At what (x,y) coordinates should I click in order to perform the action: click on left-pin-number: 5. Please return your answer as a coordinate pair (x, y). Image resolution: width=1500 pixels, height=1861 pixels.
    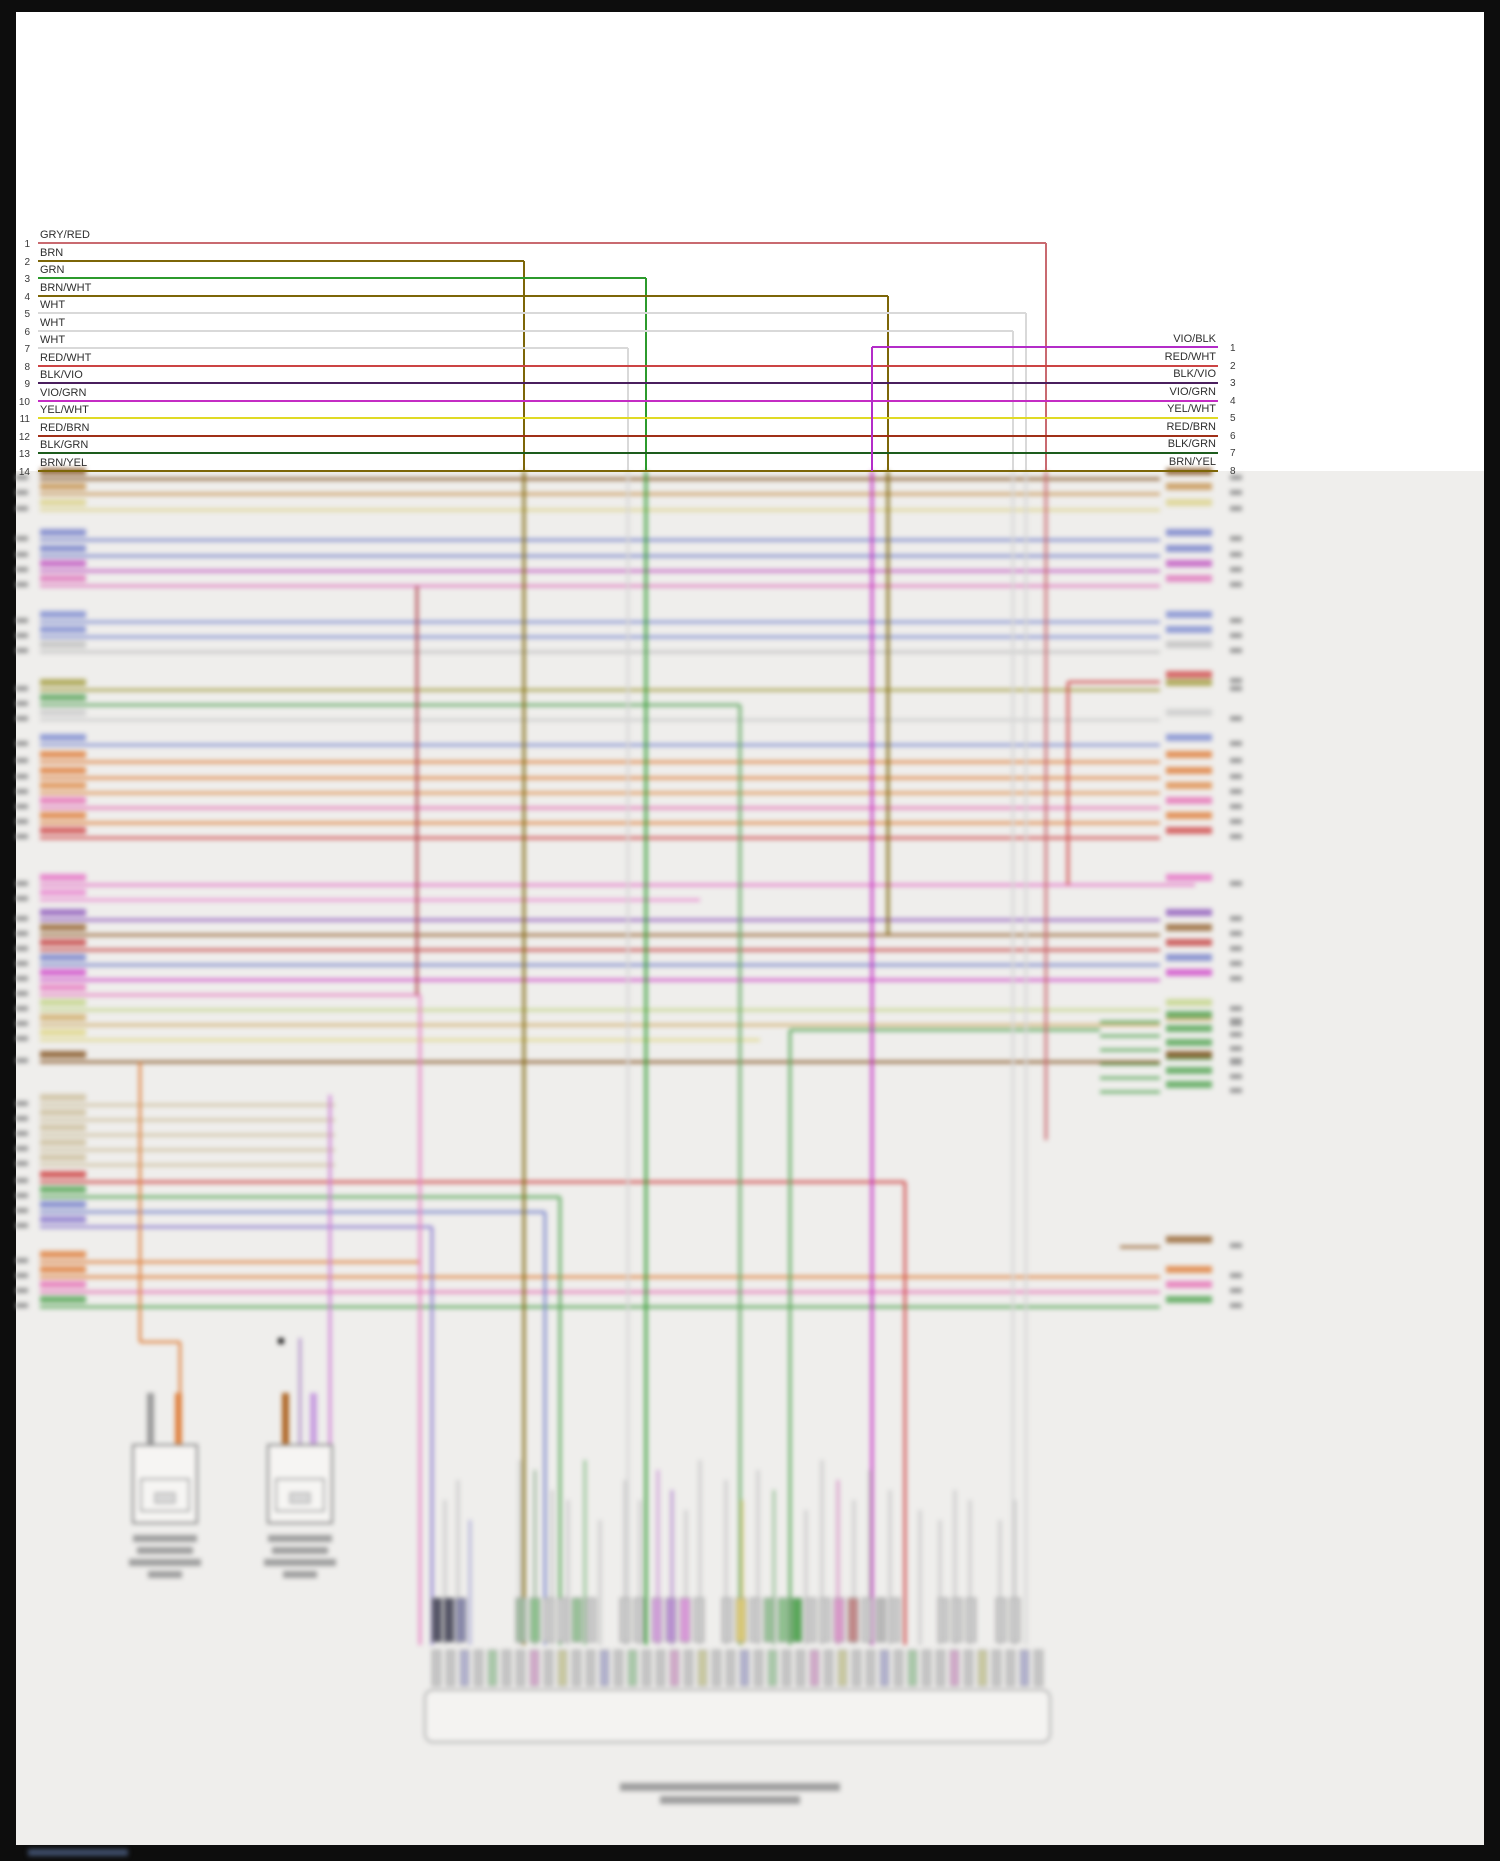
    Looking at the image, I should click on (27, 314).